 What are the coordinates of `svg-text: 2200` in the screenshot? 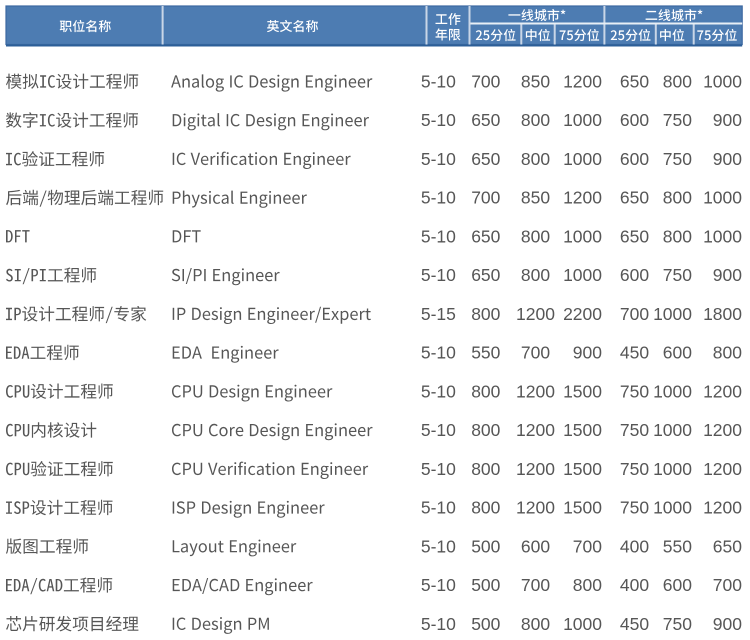 It's located at (582, 314).